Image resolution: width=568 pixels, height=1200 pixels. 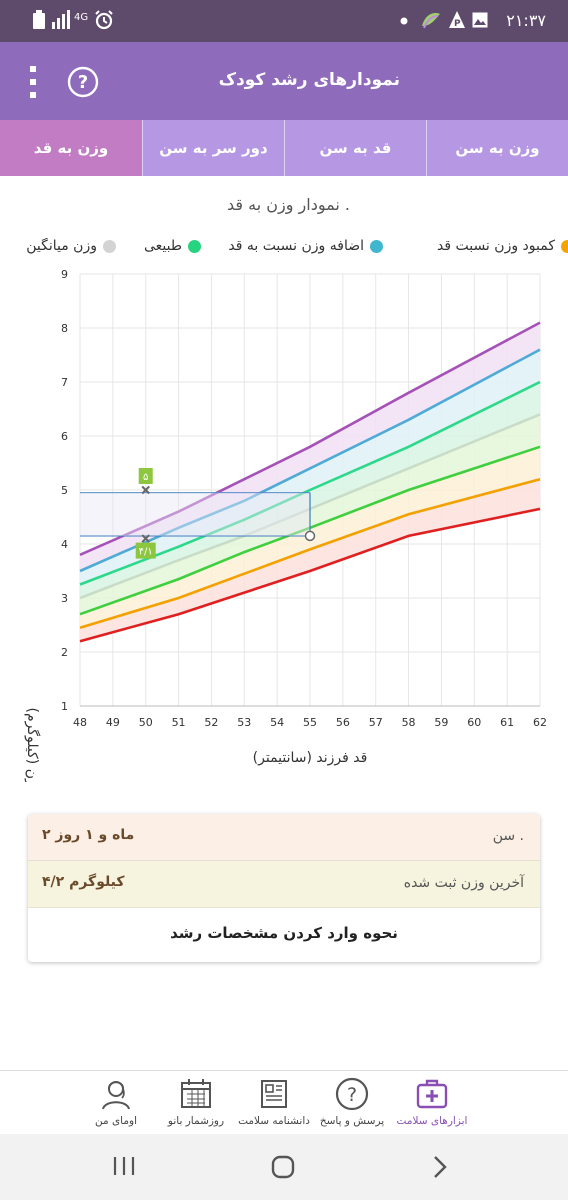 What do you see at coordinates (64, 274) in the screenshot?
I see `y-tick-label: 9` at bounding box center [64, 274].